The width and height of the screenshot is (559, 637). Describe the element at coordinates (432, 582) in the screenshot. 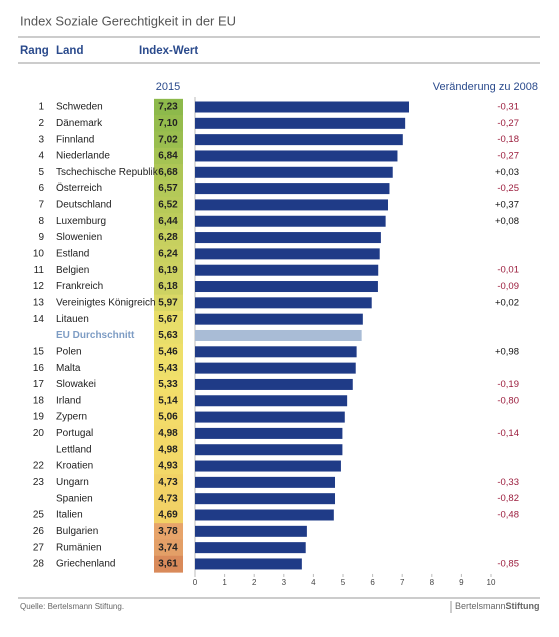

I see `x-tick-label: 8` at that location.